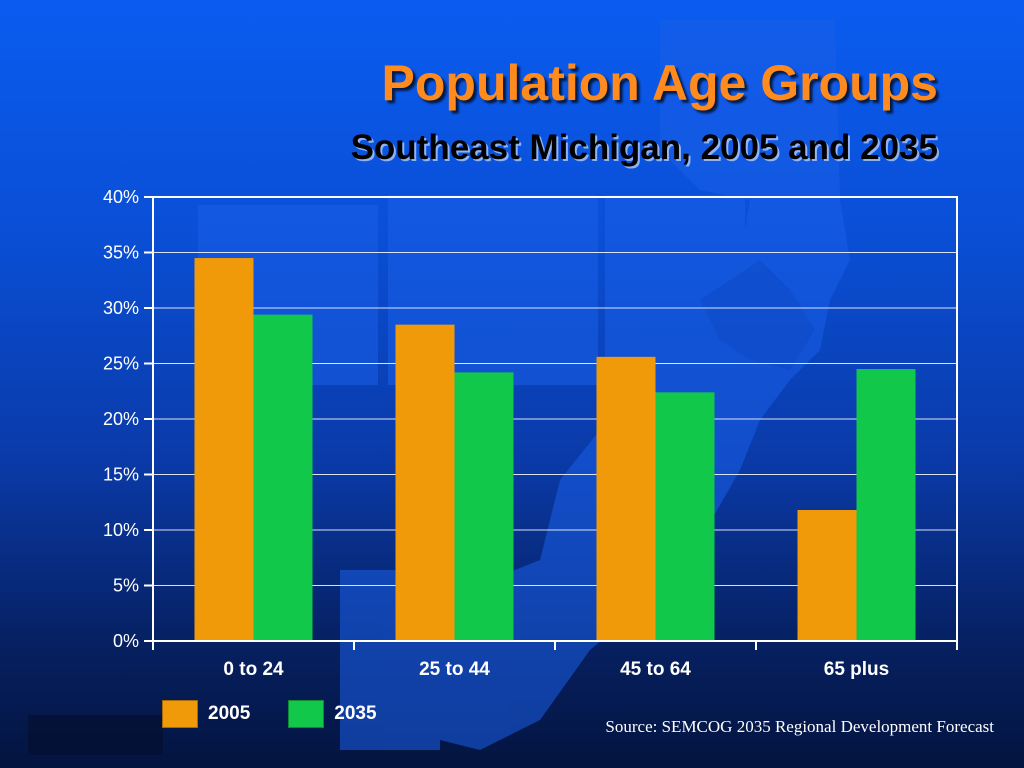 The image size is (1024, 768). I want to click on y-tick-label: 10%, so click(121, 530).